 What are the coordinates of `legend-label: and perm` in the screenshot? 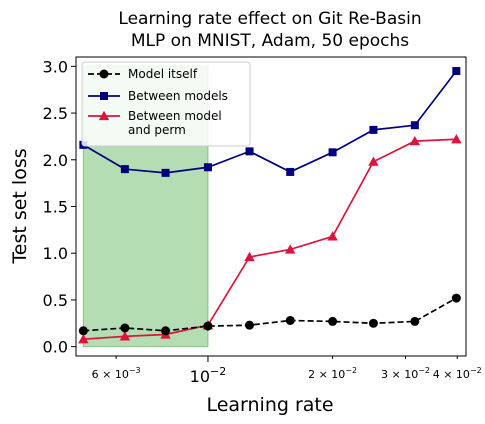 It's located at (157, 130).